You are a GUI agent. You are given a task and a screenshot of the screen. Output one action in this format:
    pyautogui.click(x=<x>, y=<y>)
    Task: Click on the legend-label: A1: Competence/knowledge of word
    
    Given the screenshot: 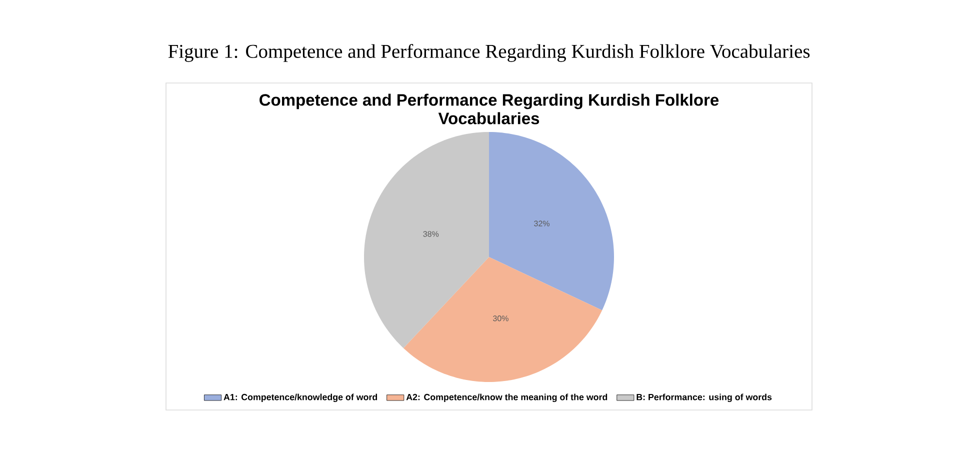 What is the action you would take?
    pyautogui.click(x=301, y=398)
    